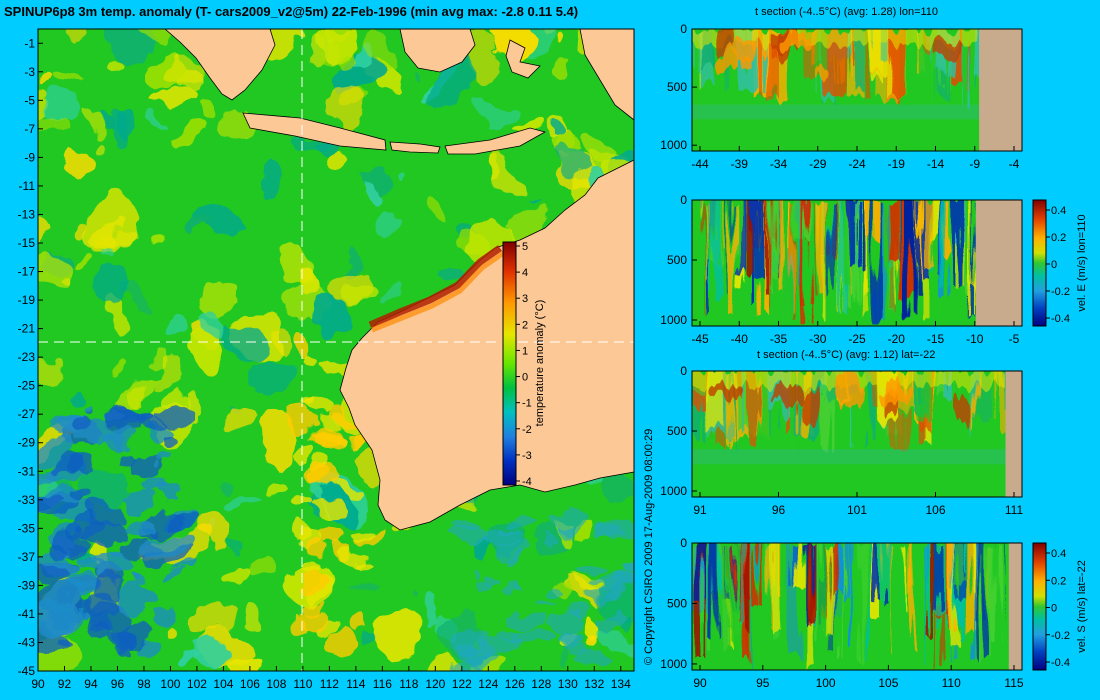  What do you see at coordinates (1013, 683) in the screenshot?
I see `section-x-tick-label: 115` at bounding box center [1013, 683].